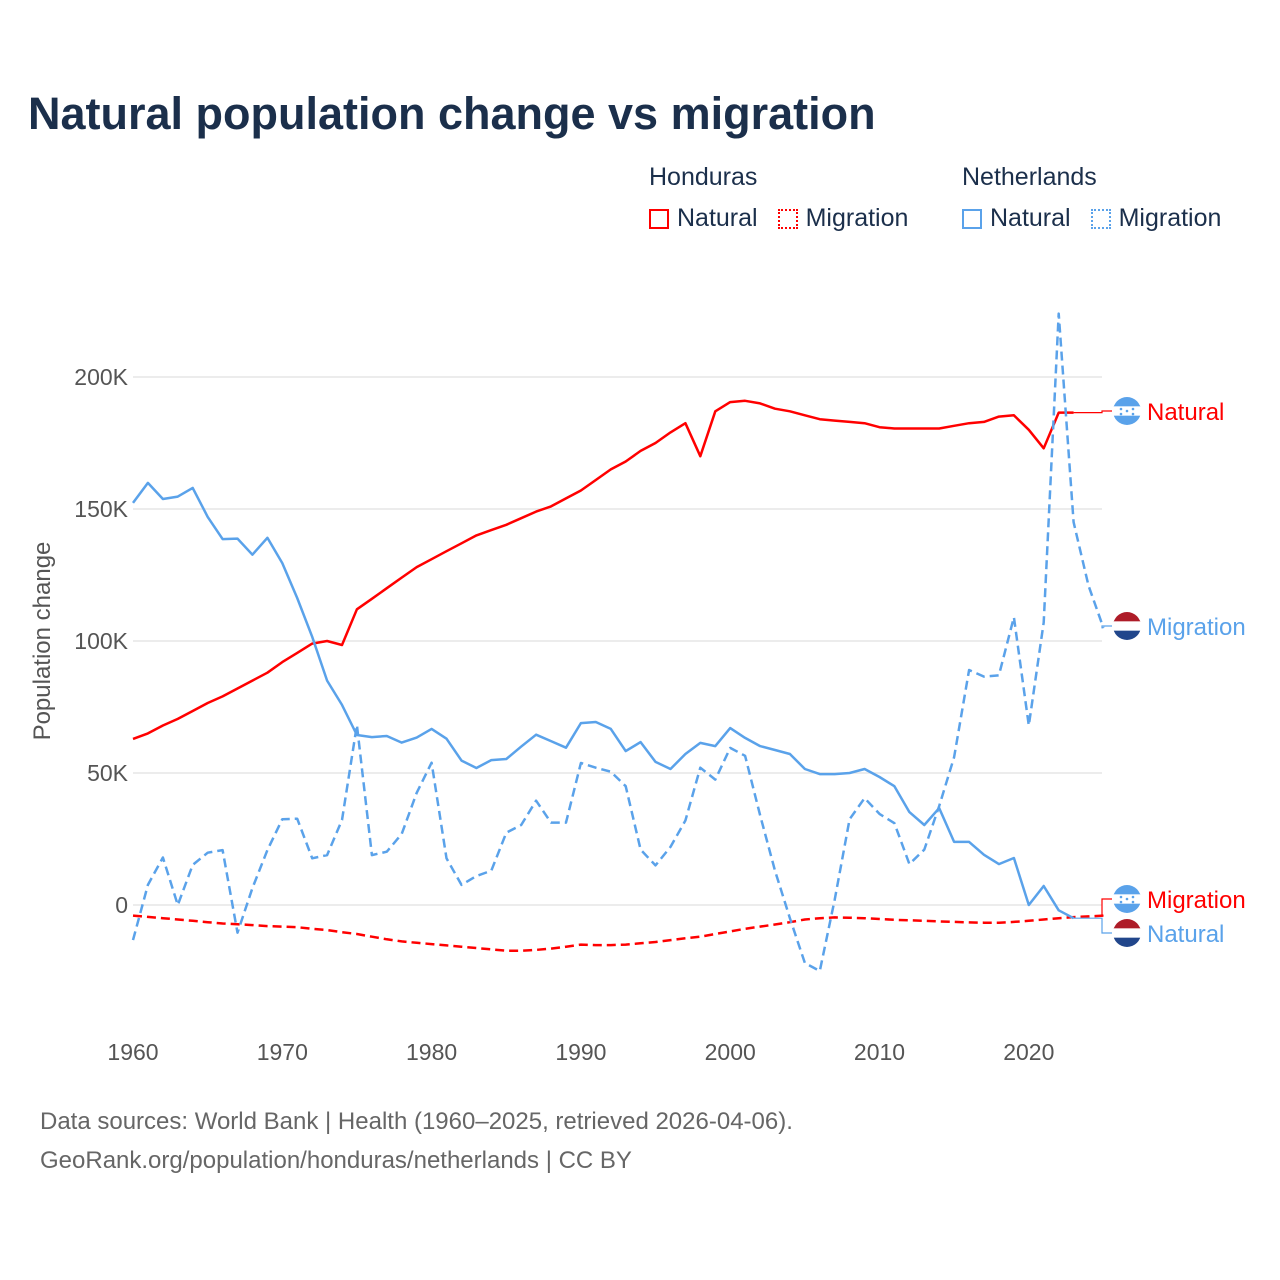 The image size is (1280, 1280). Describe the element at coordinates (1101, 198) in the screenshot. I see `legend-netherlands: Netherlands Natural Migration` at that location.